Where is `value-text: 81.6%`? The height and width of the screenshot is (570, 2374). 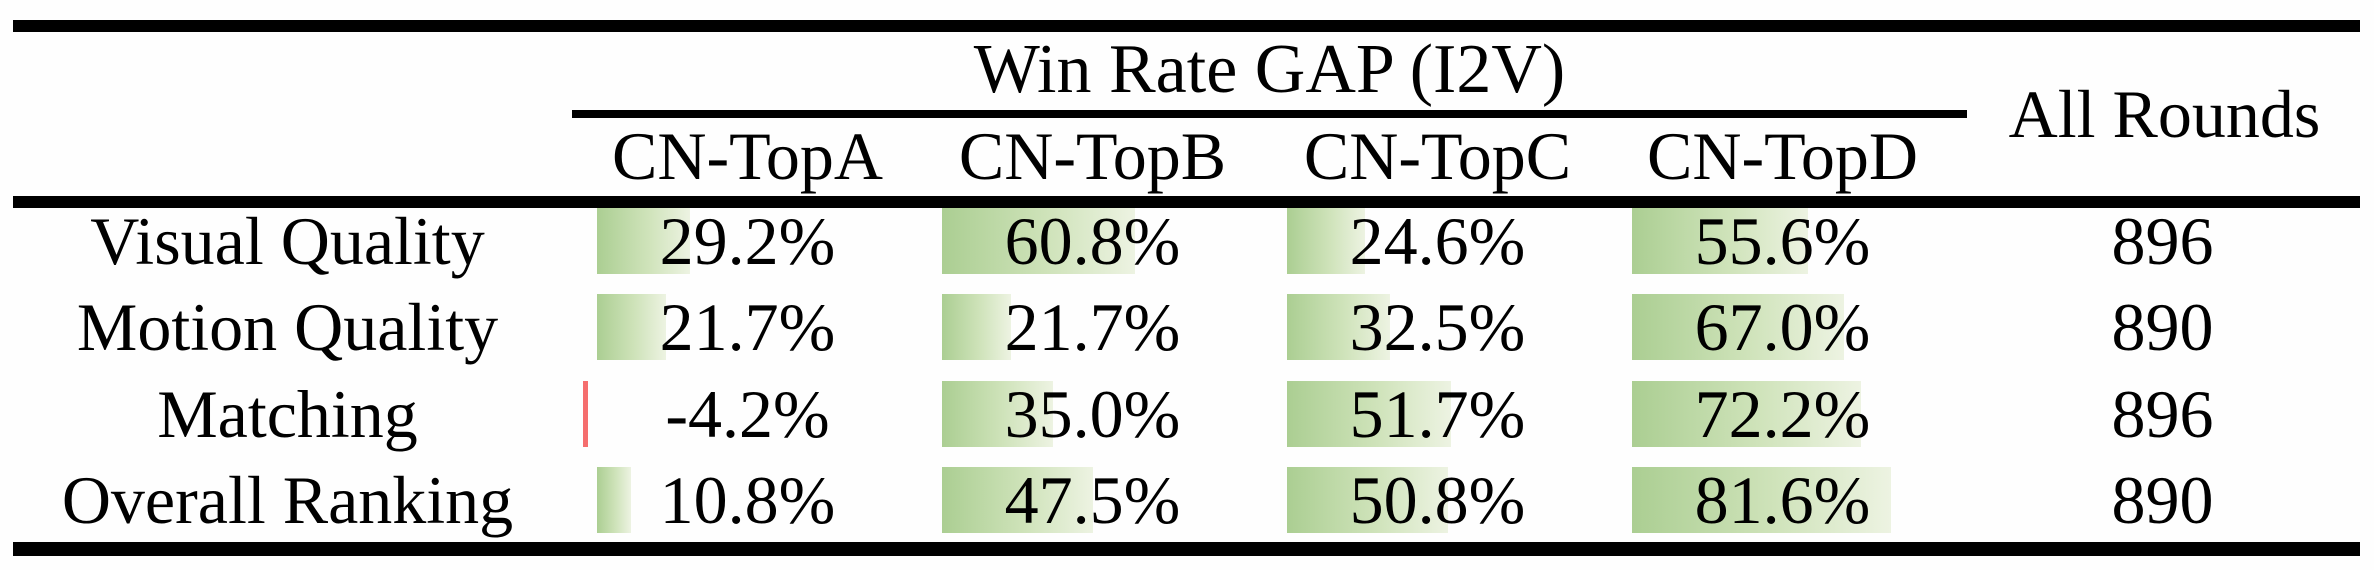
value-text: 81.6% is located at coordinates (1782, 499).